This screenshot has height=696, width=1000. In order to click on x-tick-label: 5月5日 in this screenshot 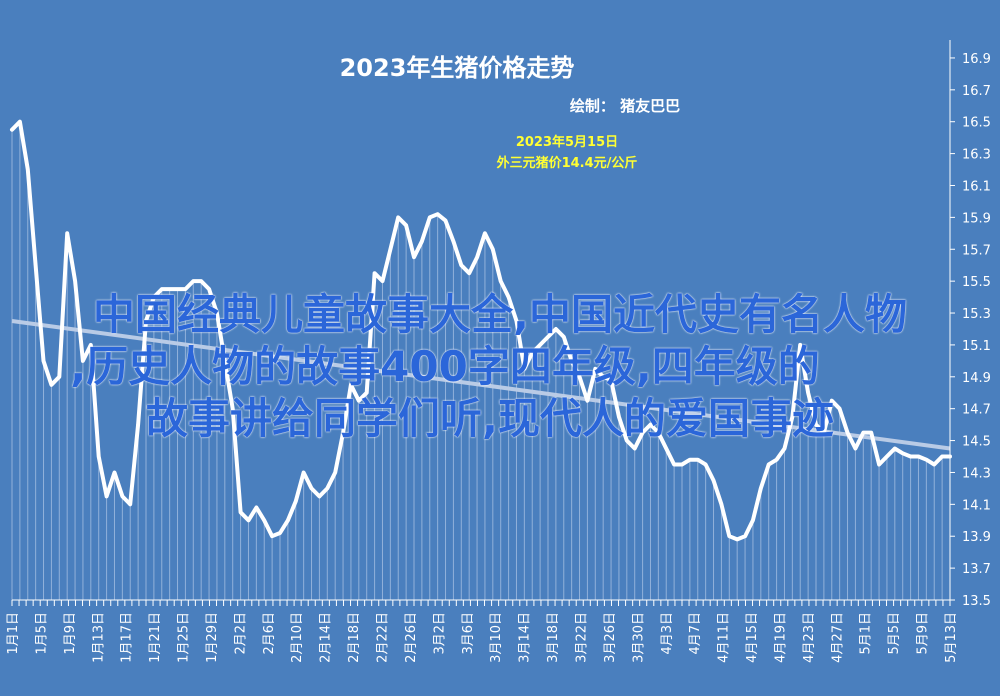, I will do `click(894, 633)`.